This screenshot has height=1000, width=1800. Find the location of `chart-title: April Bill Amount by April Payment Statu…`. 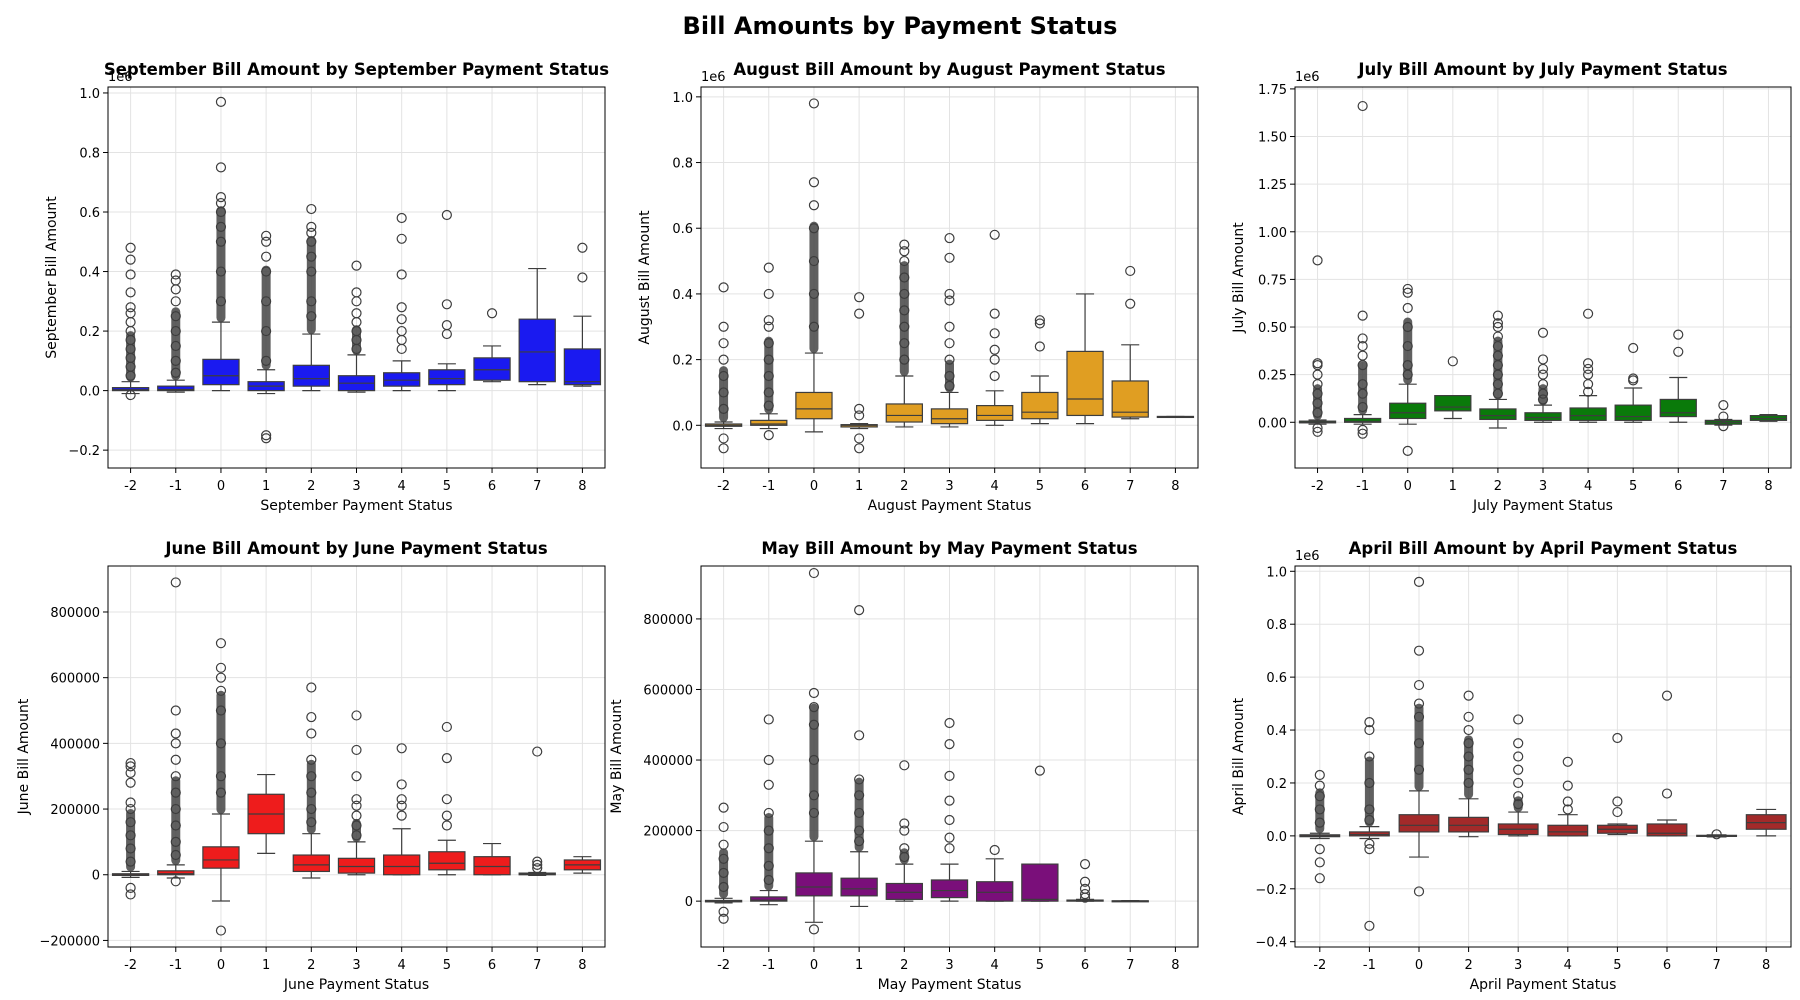

chart-title: April Bill Amount by April Payment Statu… is located at coordinates (1543, 548).